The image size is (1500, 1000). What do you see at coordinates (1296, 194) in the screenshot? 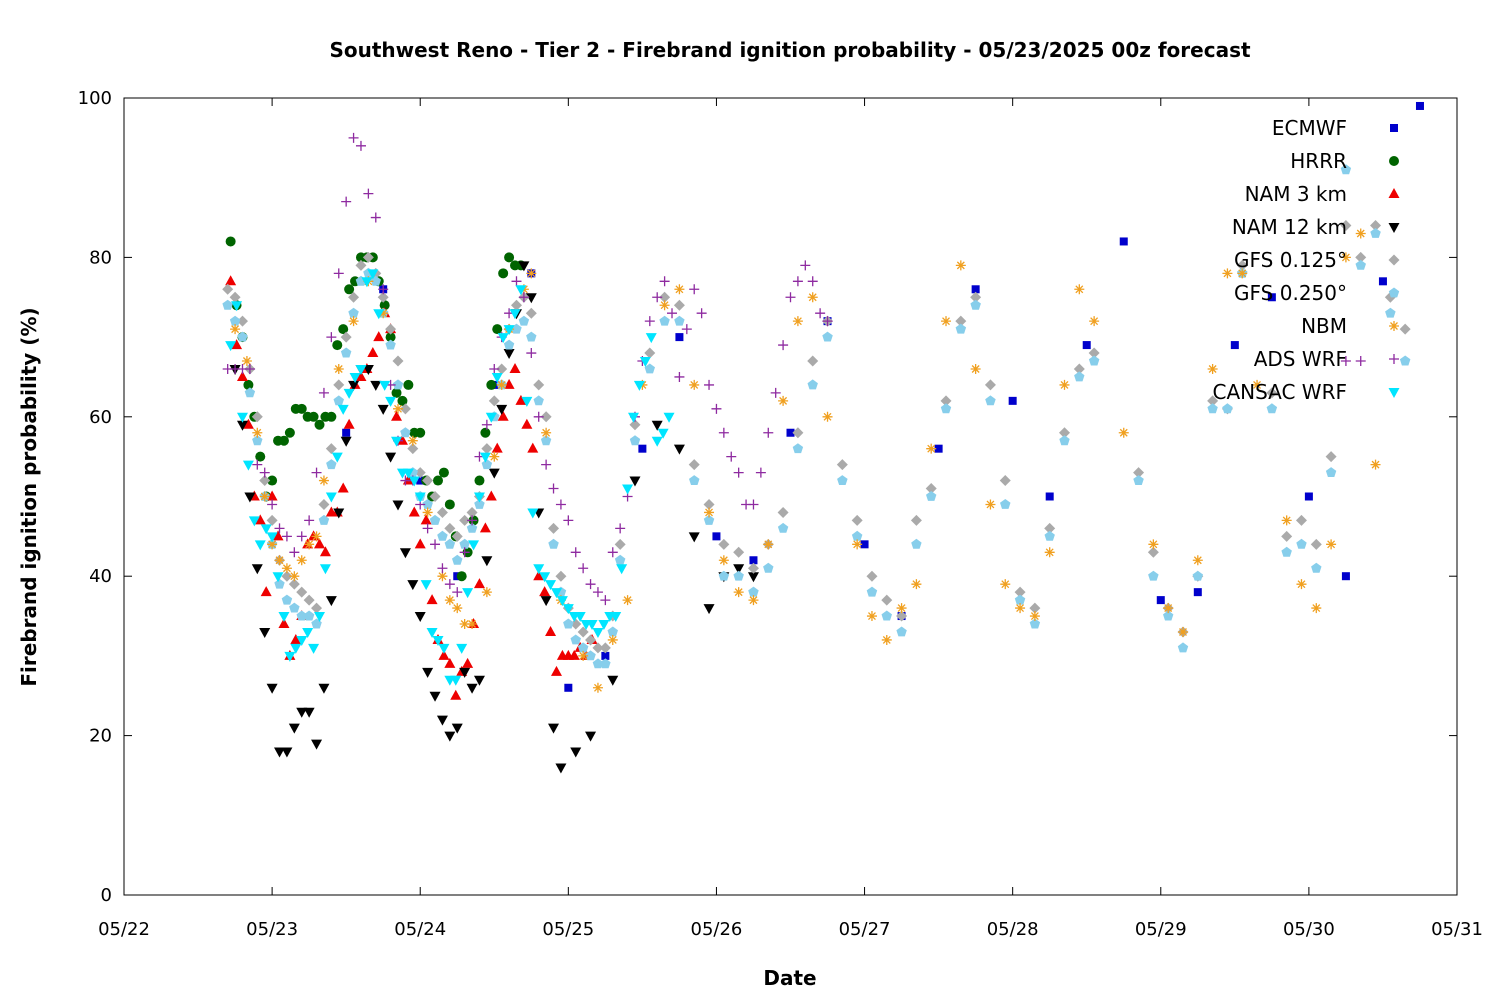
I see `legend-label: NAM 3 km` at bounding box center [1296, 194].